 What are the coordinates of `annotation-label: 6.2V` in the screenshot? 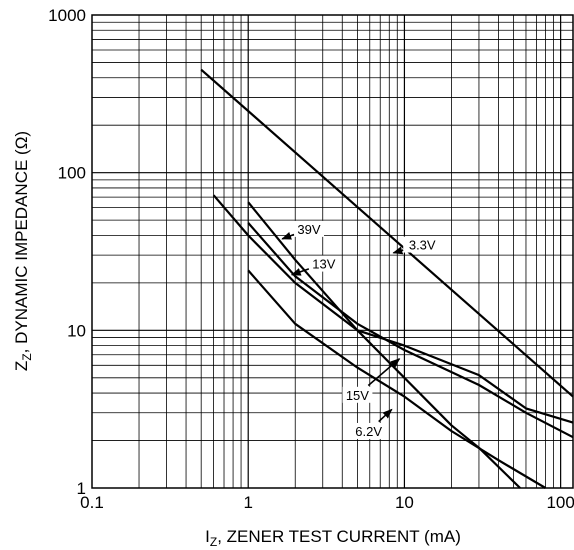 It's located at (368, 431).